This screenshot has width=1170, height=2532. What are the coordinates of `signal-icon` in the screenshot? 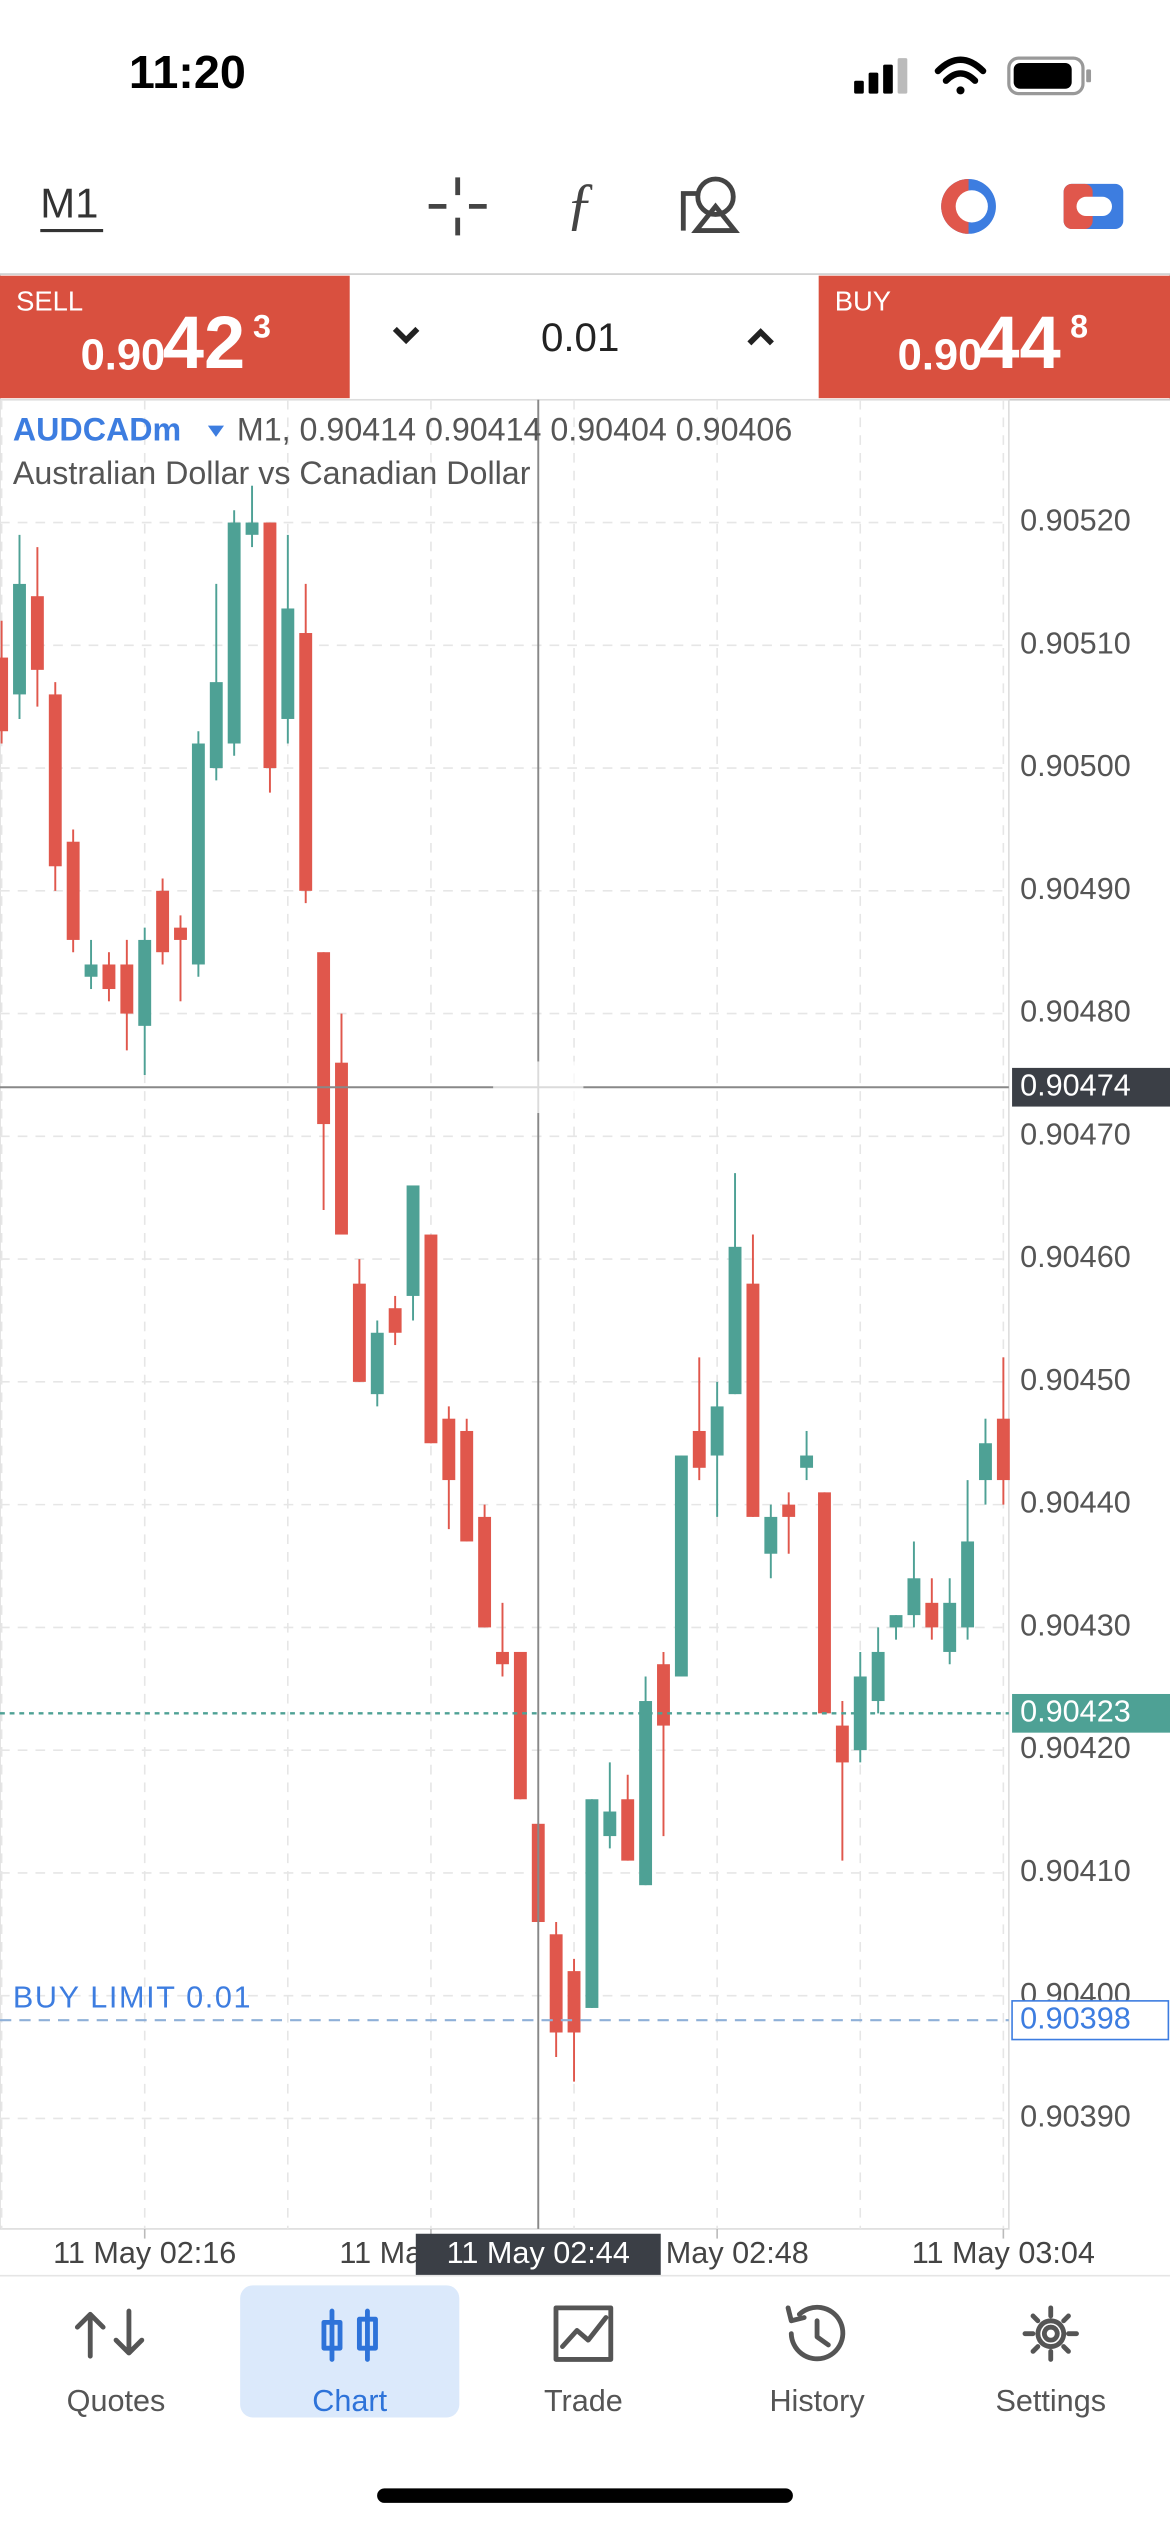 It's located at (881, 76).